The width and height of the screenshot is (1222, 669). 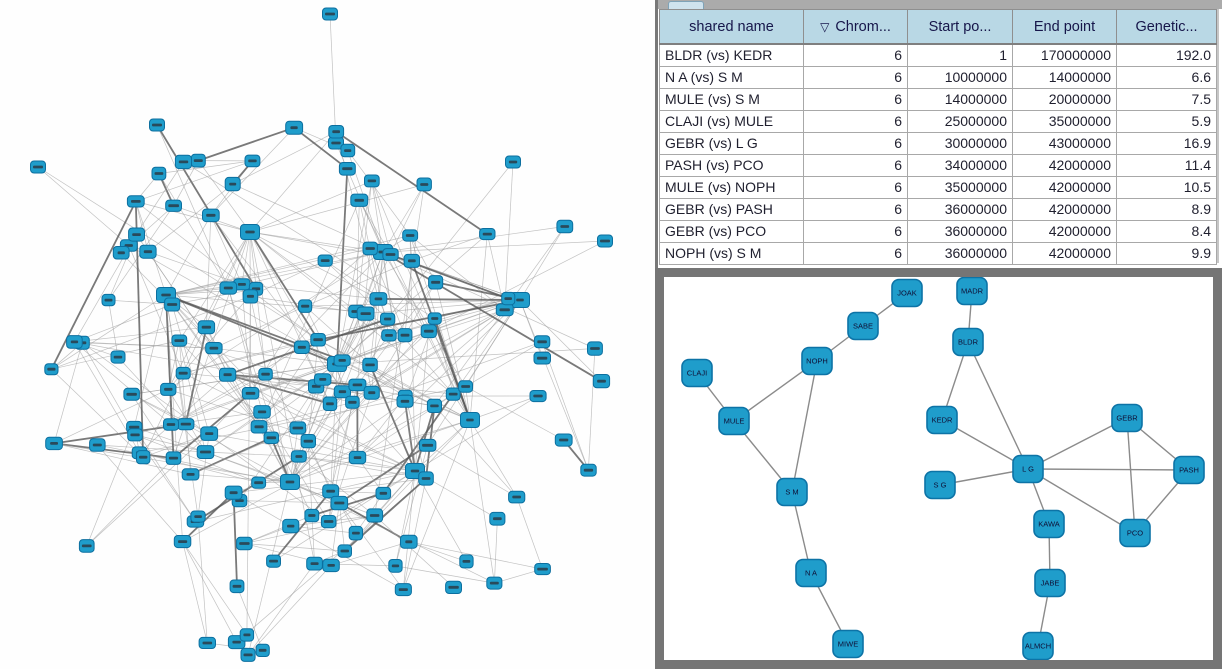 What do you see at coordinates (1064, 77) in the screenshot?
I see `cell-value: 14000000` at bounding box center [1064, 77].